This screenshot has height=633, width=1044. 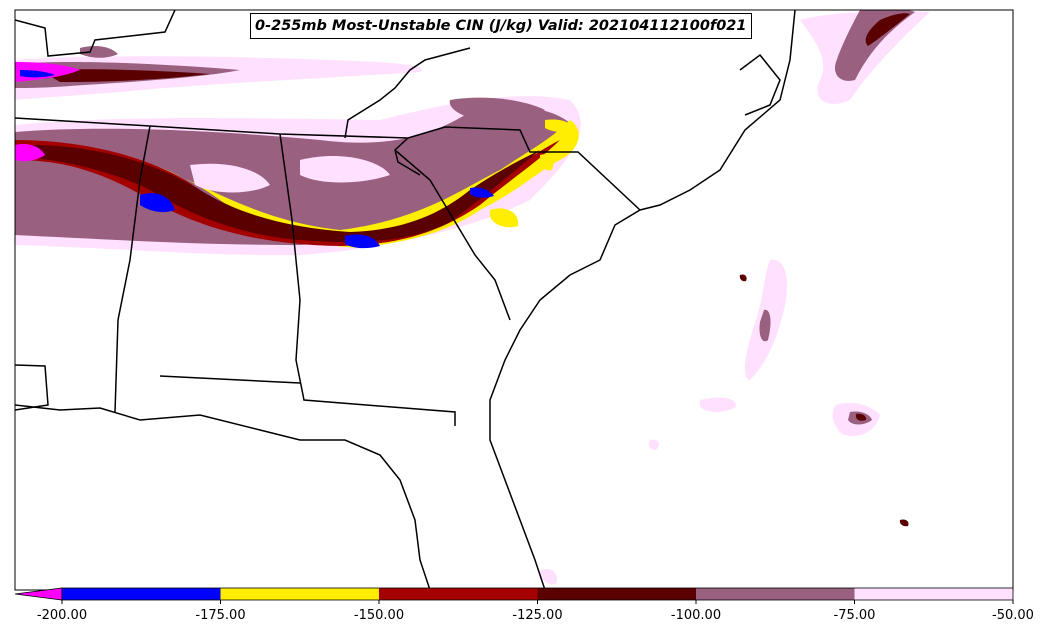 What do you see at coordinates (696, 615) in the screenshot?
I see `colorbar-tick-label: -100.00` at bounding box center [696, 615].